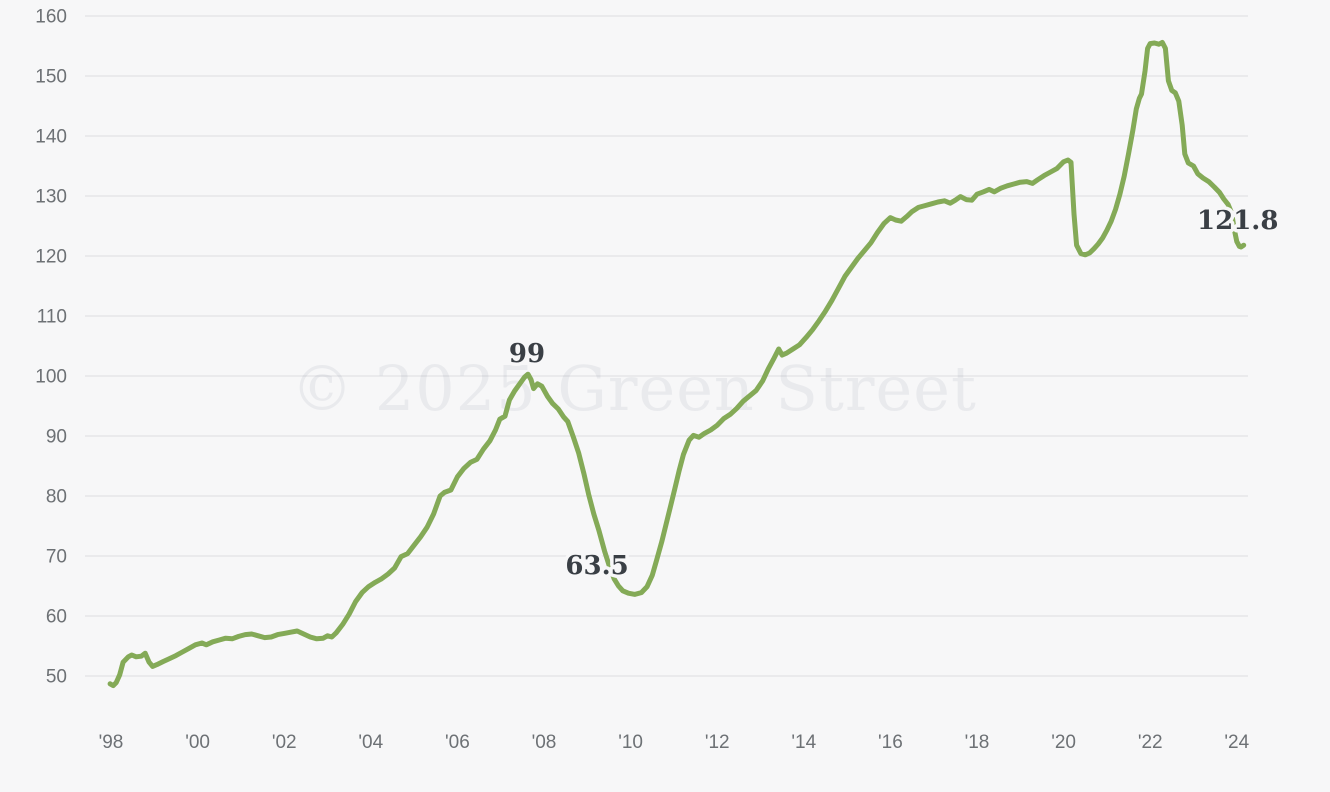 The width and height of the screenshot is (1330, 792). I want to click on y-axis-label: 60, so click(56, 617).